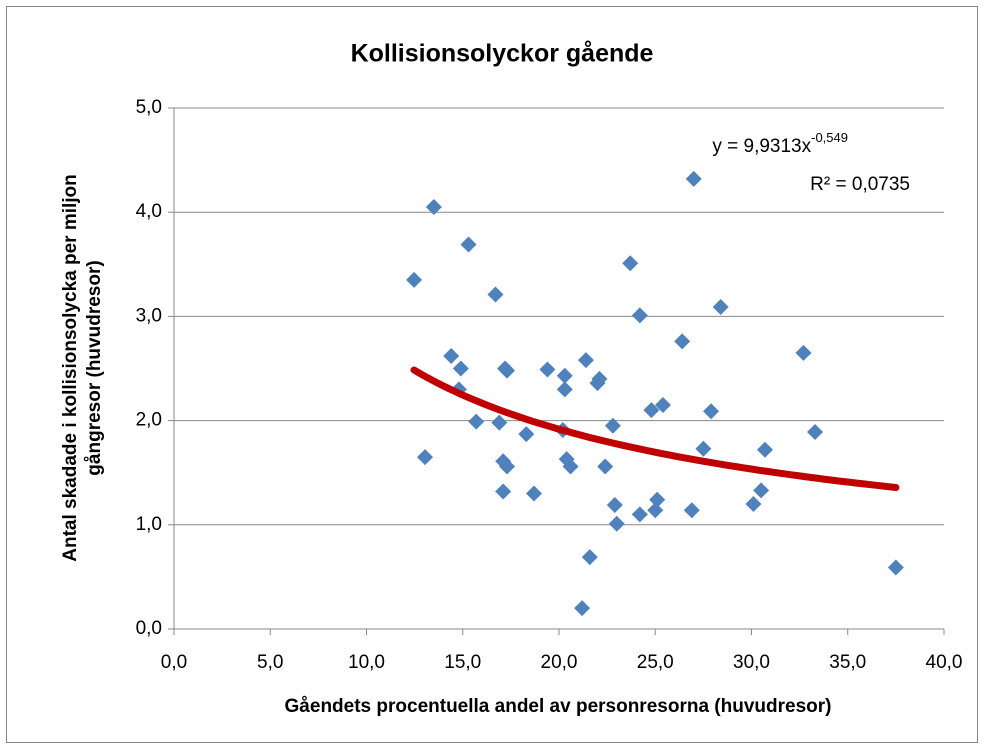 The image size is (984, 749). Describe the element at coordinates (502, 54) in the screenshot. I see `chart-title: Kollisionsolyckor gående` at that location.